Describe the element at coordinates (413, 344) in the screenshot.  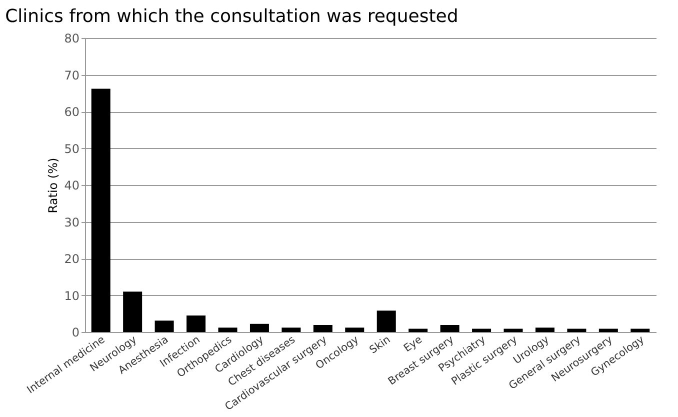
I see `x-tick-label: Eye` at that location.